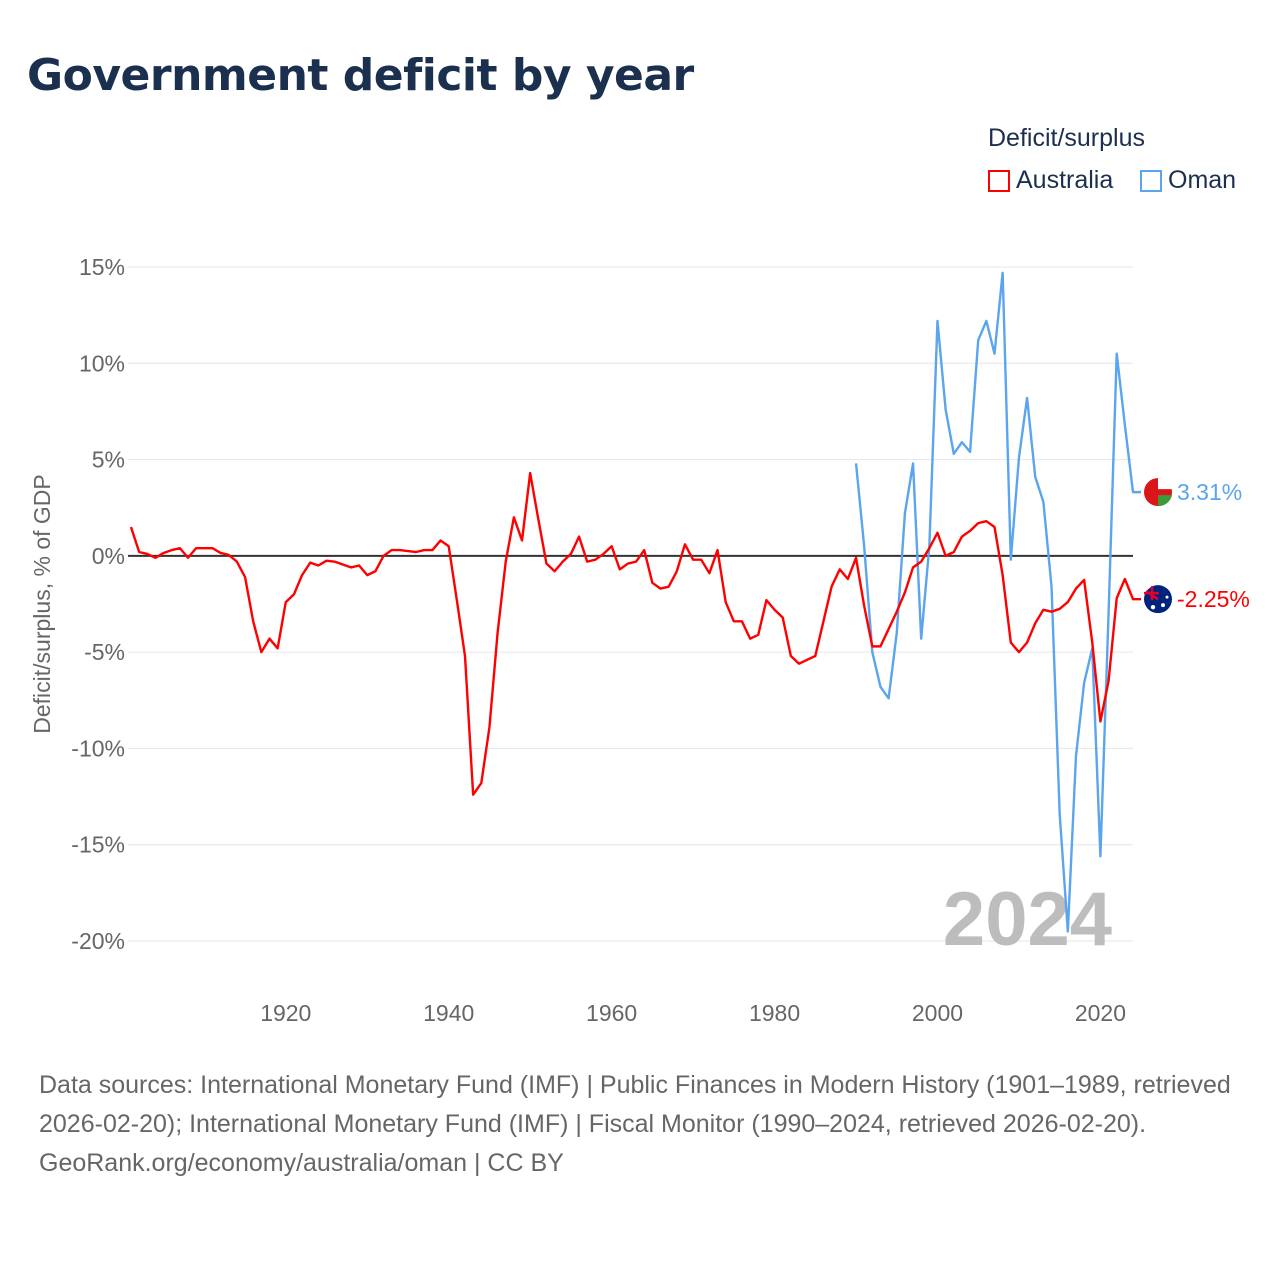 This screenshot has height=1280, width=1280. Describe the element at coordinates (1151, 180) in the screenshot. I see `legend-swatch-oman` at that location.